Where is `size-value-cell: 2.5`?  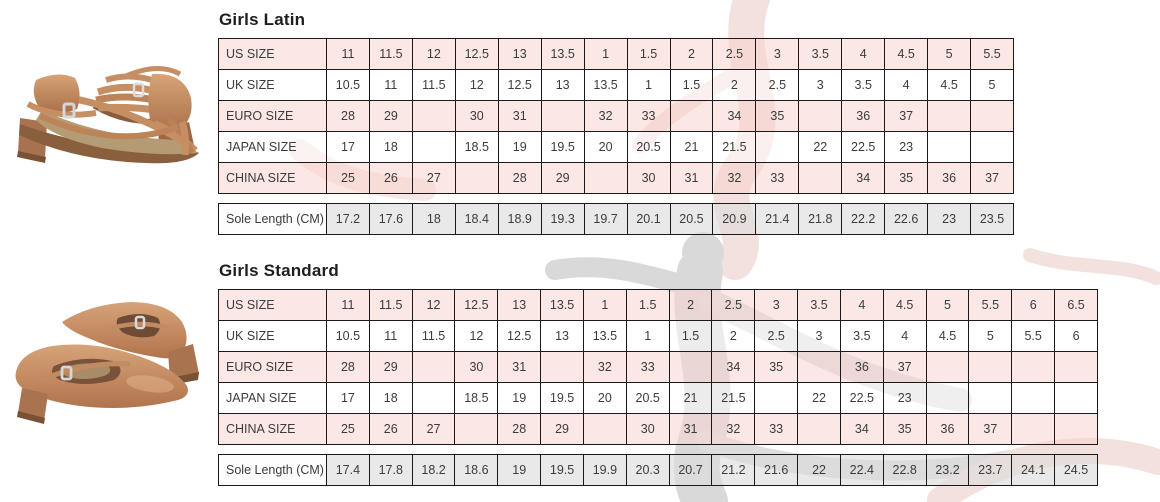 size-value-cell: 2.5 is located at coordinates (776, 336).